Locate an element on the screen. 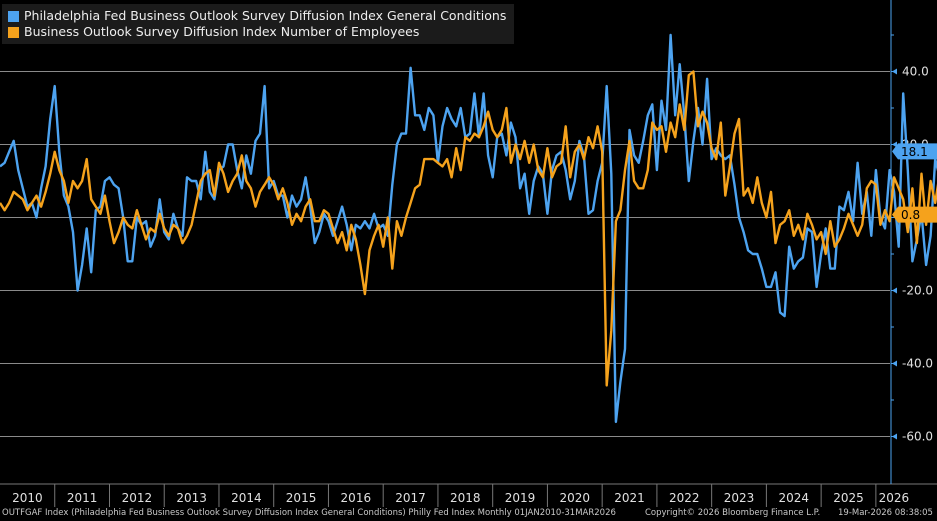  x-axis-band is located at coordinates (468, 495).